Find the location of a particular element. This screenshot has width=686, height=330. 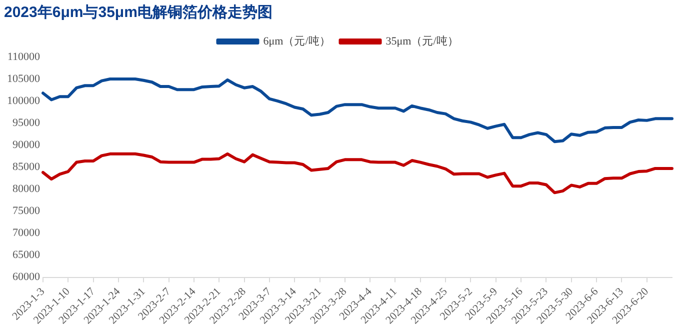

y-tick-label: 95000 is located at coordinates (26, 122).